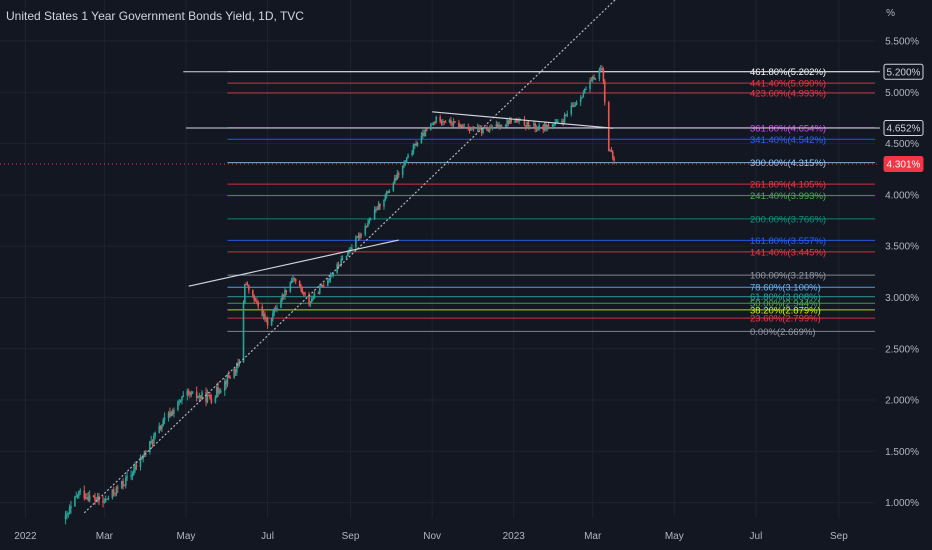  Describe the element at coordinates (902, 401) in the screenshot. I see `y-tick-label: 2.000%` at that location.